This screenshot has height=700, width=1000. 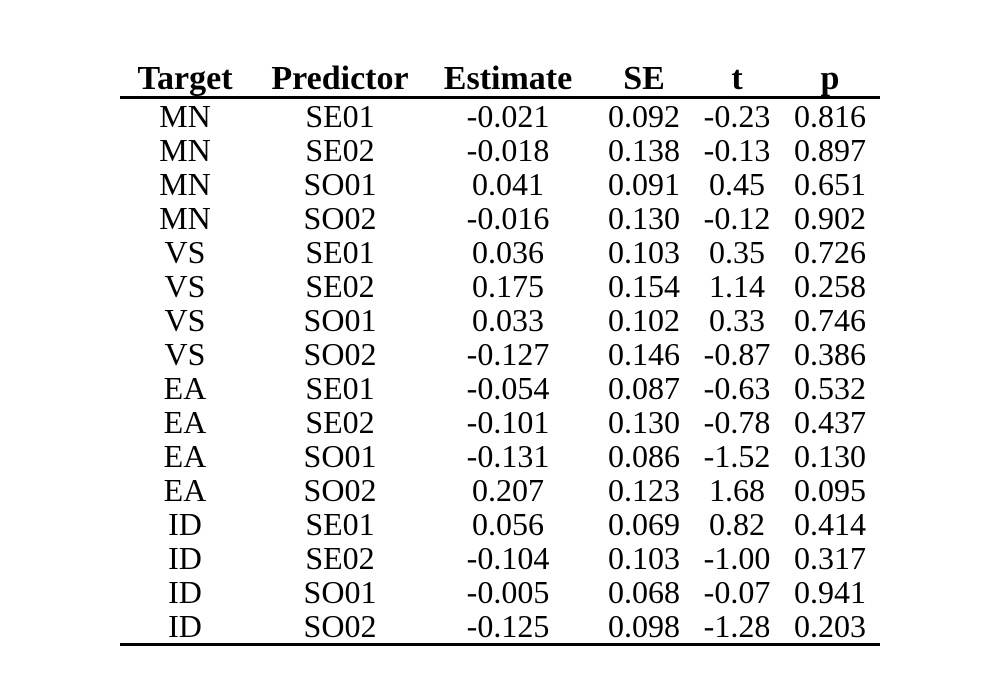 I want to click on cell-p: 0.746, so click(x=830, y=320).